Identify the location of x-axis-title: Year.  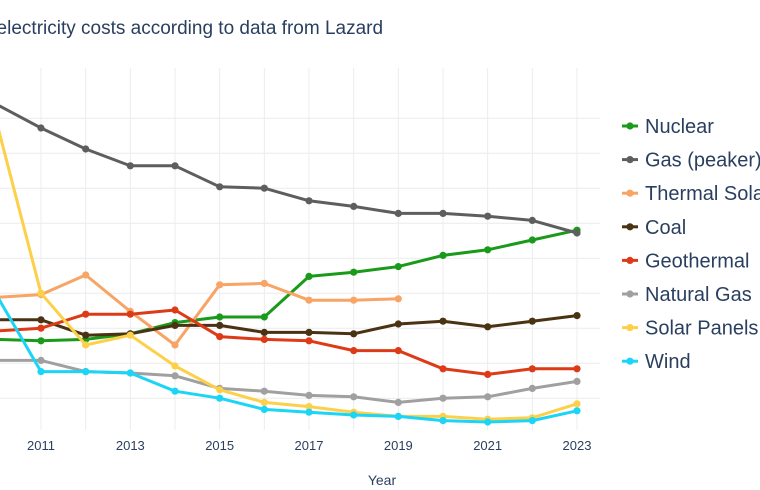
(382, 480).